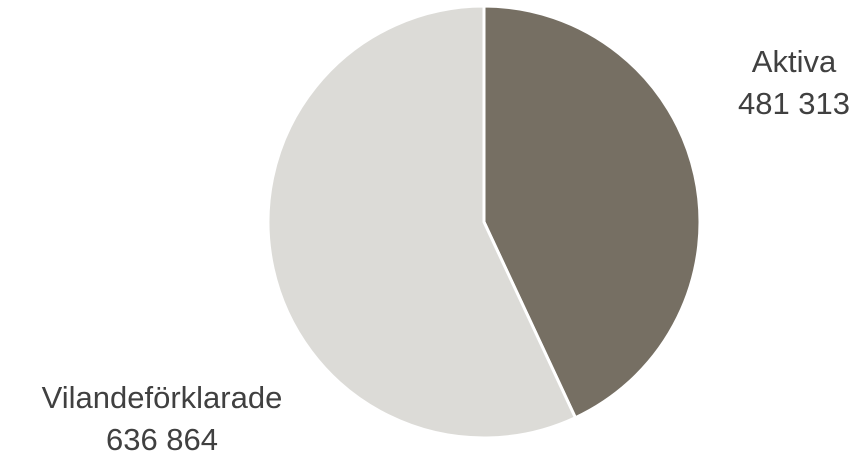 This screenshot has height=459, width=866. Describe the element at coordinates (794, 103) in the screenshot. I see `slice-value-aktiva: 481 313` at that location.